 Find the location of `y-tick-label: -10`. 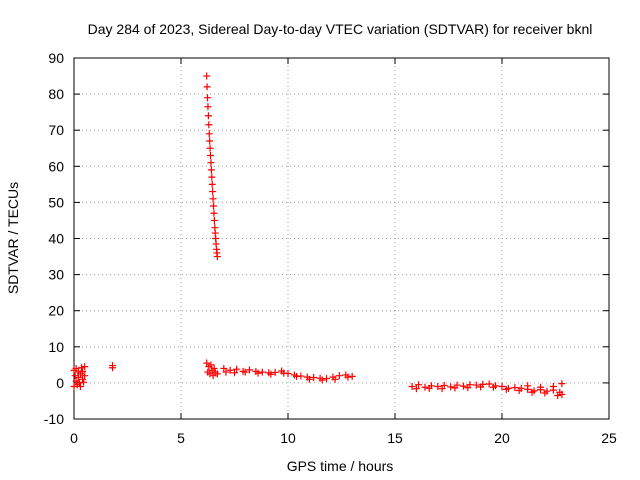

y-tick-label: -10 is located at coordinates (54, 419).